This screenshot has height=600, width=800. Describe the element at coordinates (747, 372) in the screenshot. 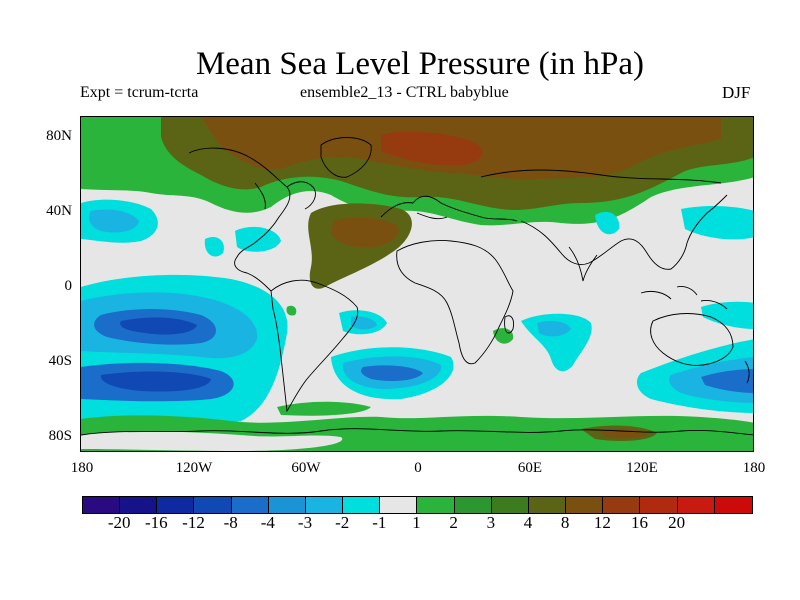

I see `coast-new-zealand` at that location.